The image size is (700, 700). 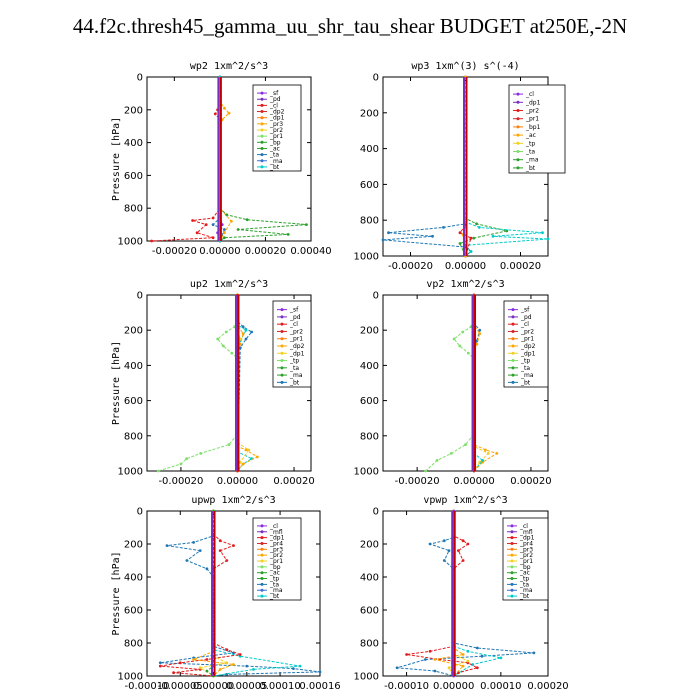 I want to click on y-axis-label: Pressure [hPa], so click(x=116, y=159).